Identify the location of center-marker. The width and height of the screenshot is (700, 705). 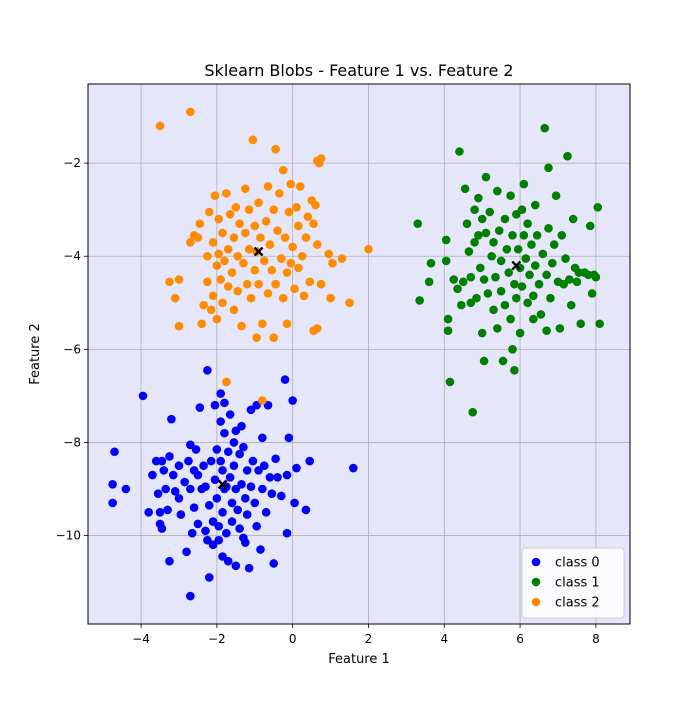
(258, 251).